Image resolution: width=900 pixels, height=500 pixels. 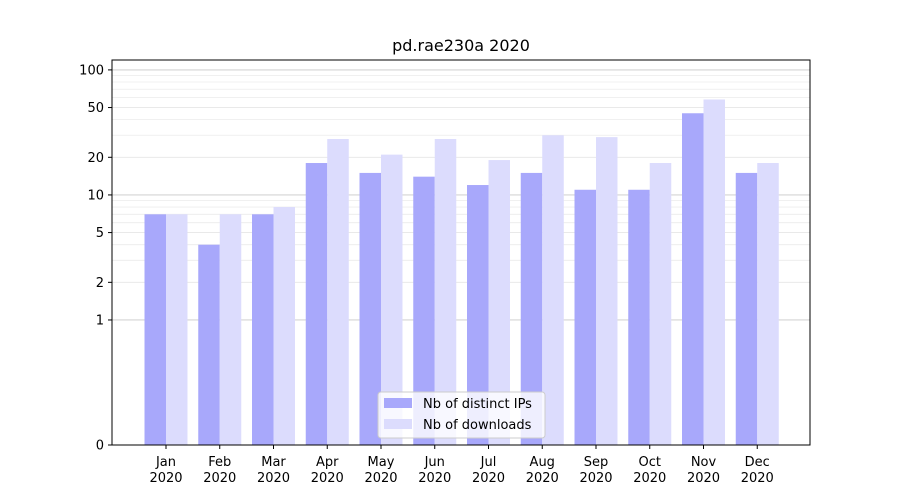 I want to click on y-tick-label: 20, so click(x=95, y=158).